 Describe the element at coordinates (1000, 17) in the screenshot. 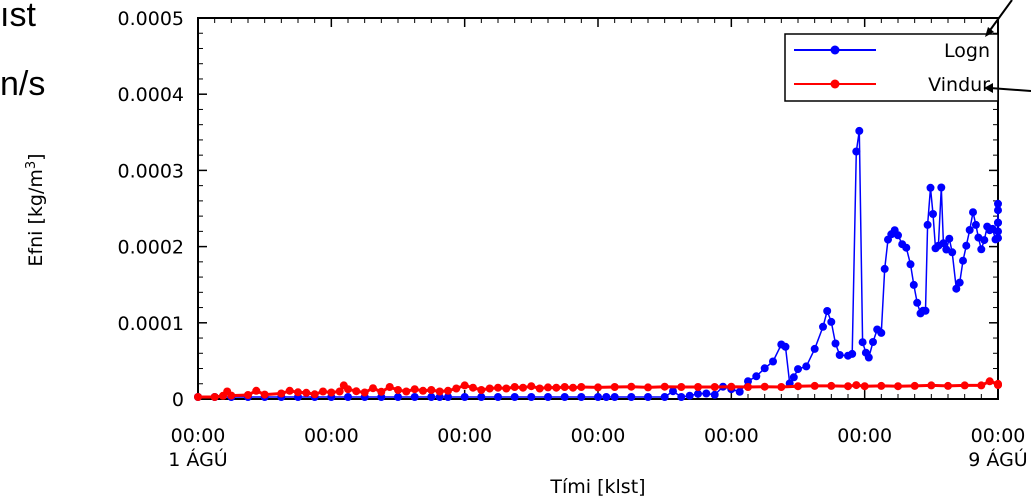

I see `arrow-to-logn` at that location.